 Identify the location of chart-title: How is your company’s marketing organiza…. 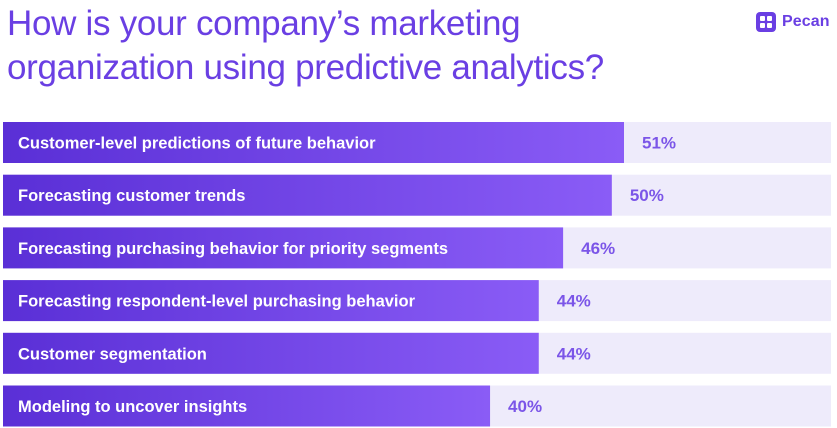
(305, 45).